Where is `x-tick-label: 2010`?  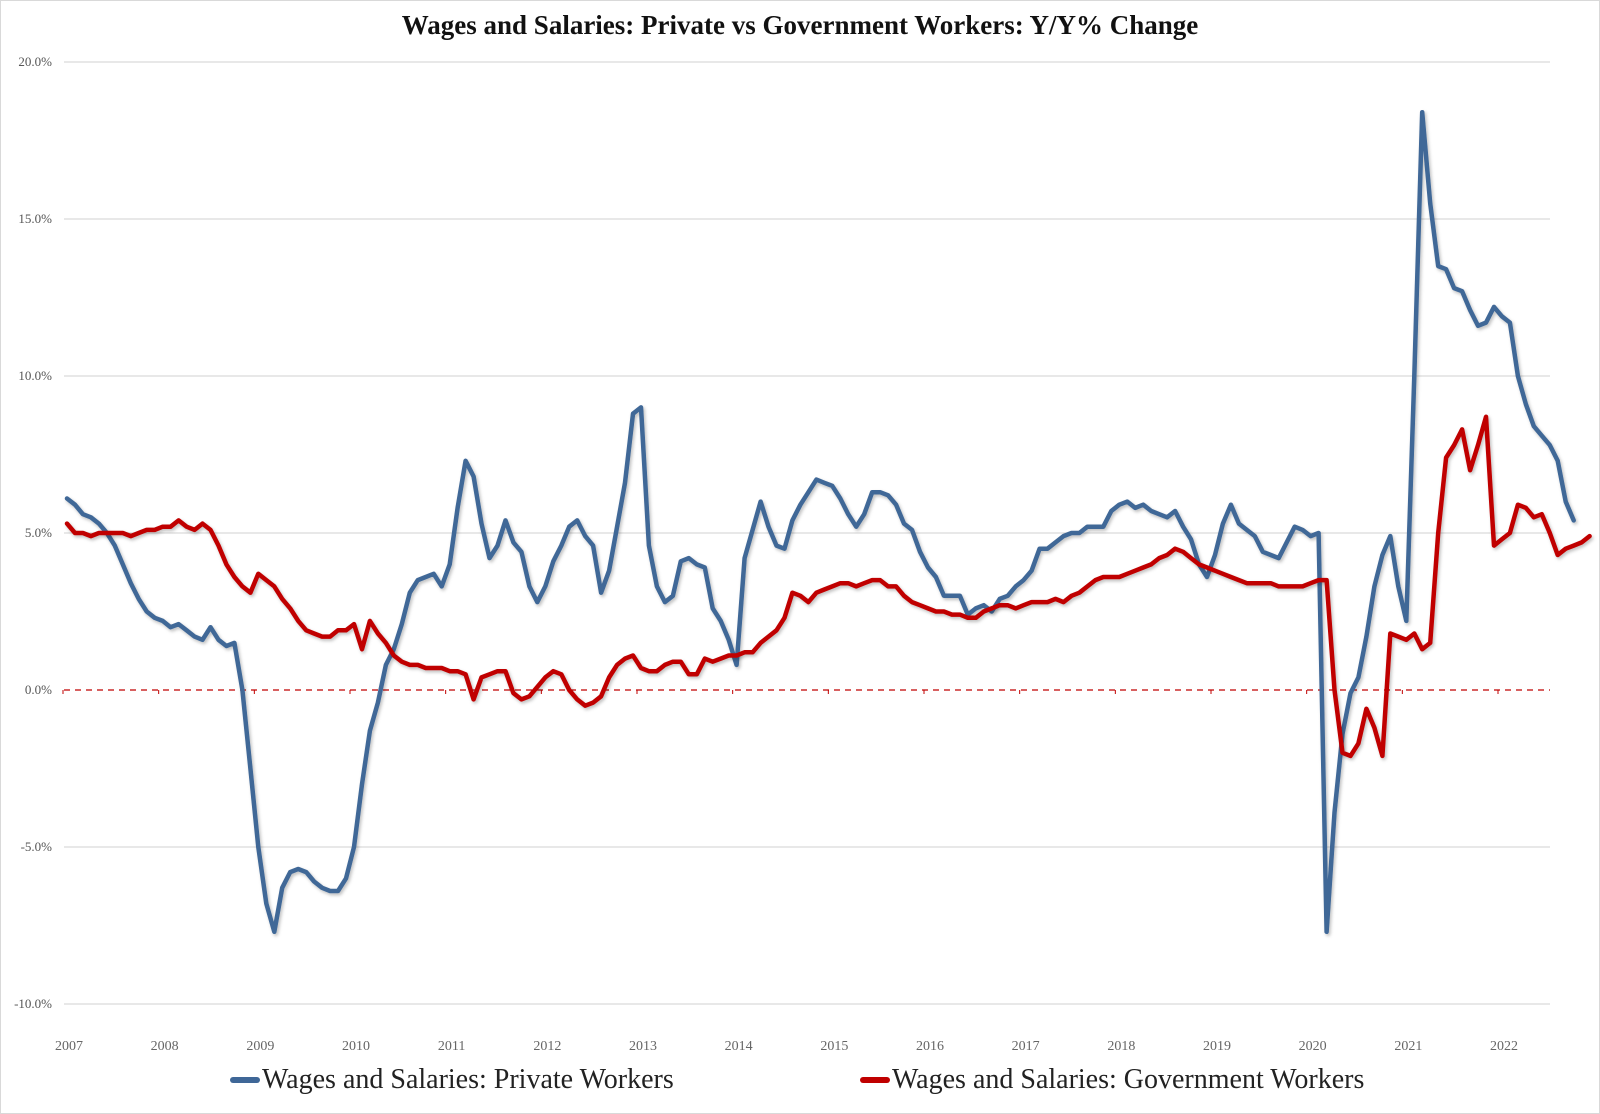
x-tick-label: 2010 is located at coordinates (356, 1046).